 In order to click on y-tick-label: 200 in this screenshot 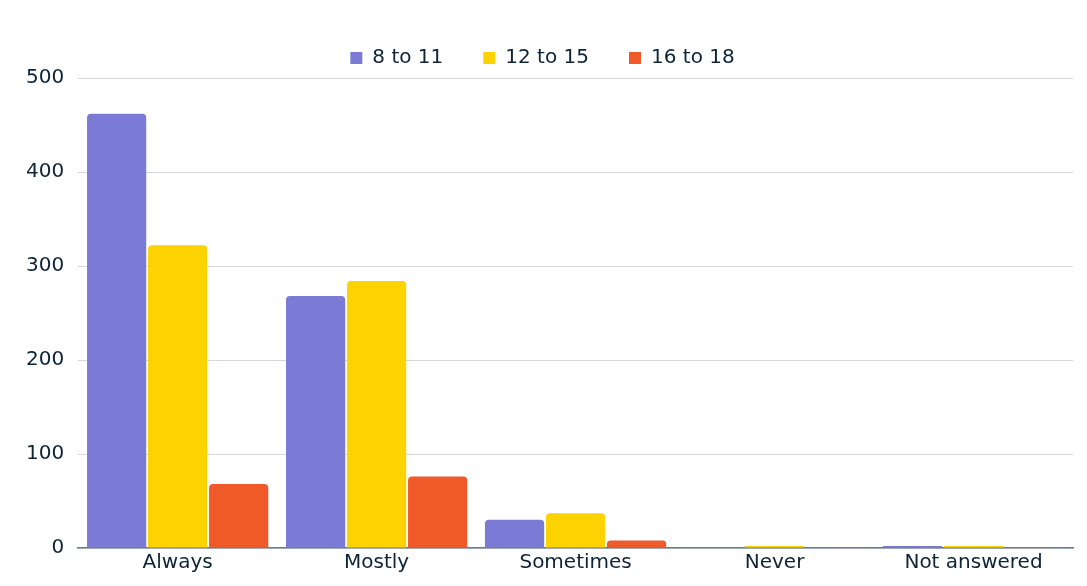, I will do `click(45, 358)`.